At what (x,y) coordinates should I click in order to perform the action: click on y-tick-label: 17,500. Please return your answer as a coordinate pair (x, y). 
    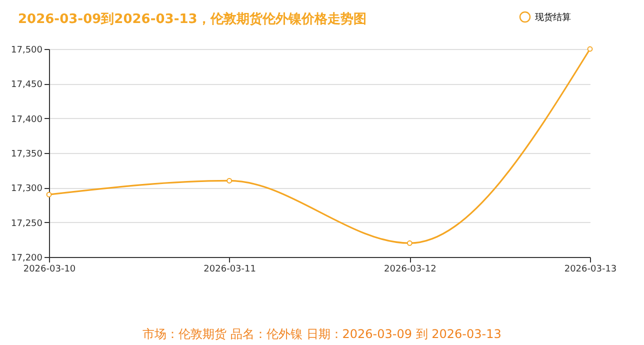
    Looking at the image, I should click on (27, 51).